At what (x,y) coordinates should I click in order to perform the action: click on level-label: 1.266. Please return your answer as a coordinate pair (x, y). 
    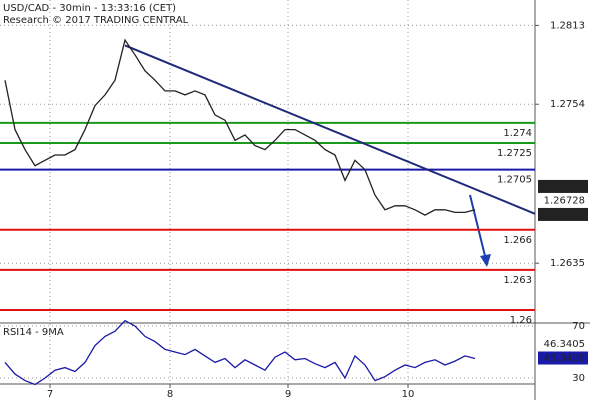
    Looking at the image, I should click on (517, 240).